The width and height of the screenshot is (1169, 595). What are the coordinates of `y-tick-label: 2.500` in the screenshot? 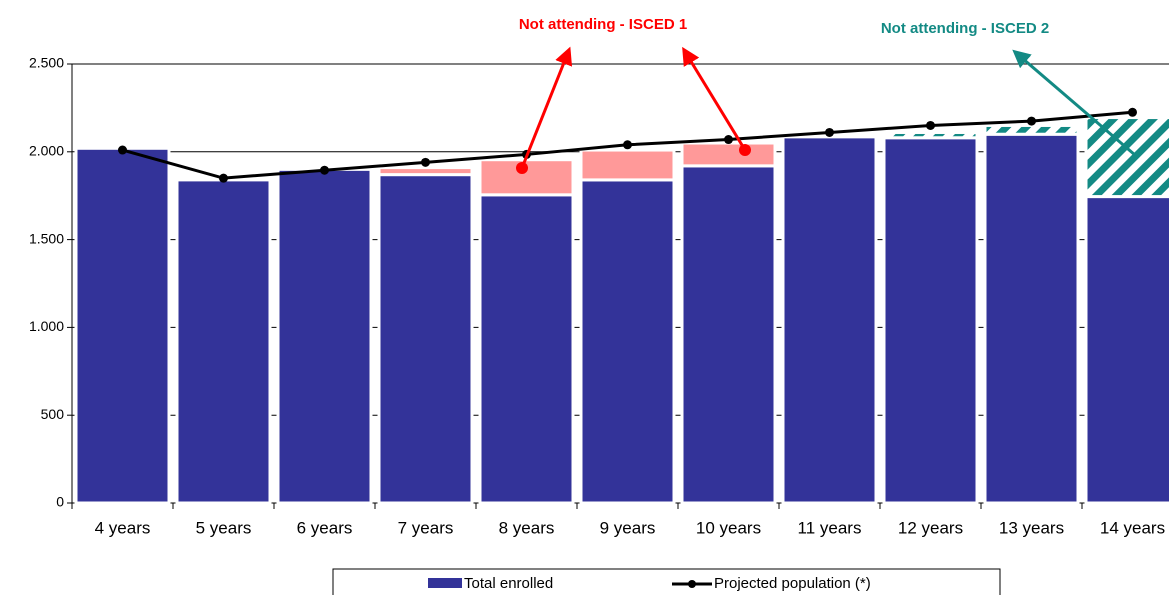 It's located at (46, 63).